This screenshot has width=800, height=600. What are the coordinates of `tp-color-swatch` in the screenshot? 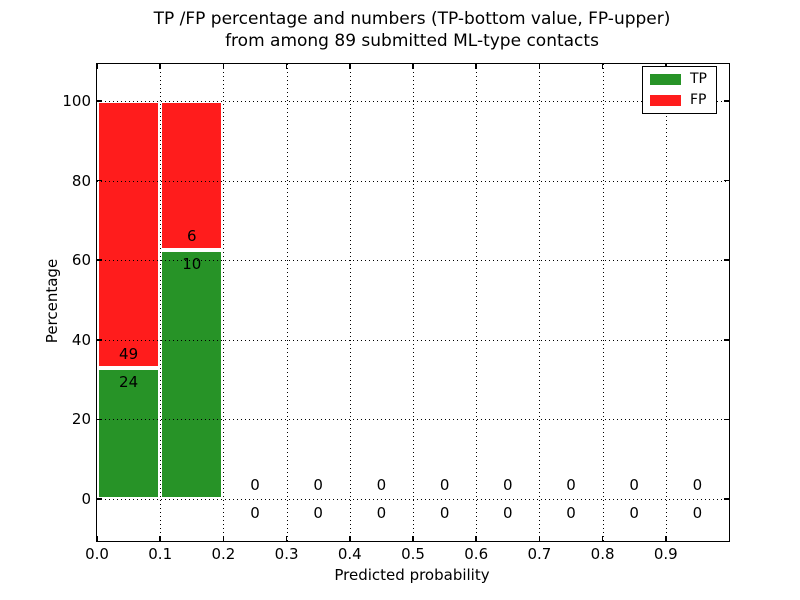 It's located at (665, 79).